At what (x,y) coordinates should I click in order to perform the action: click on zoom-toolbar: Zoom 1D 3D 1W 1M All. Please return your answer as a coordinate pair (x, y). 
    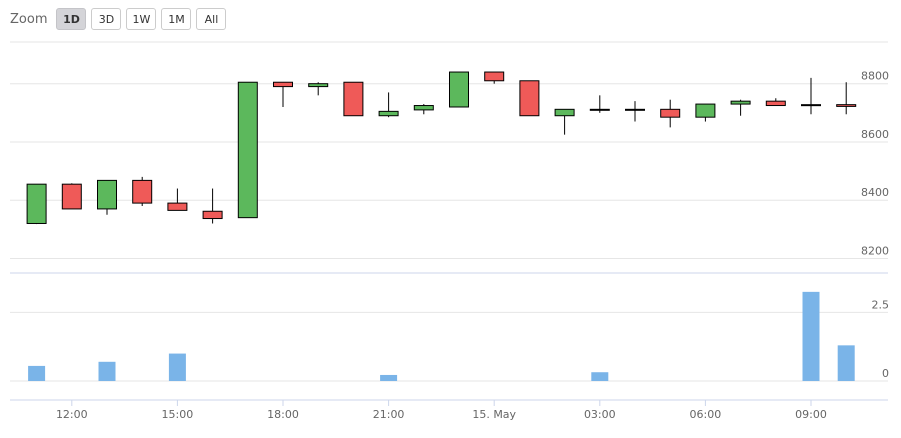
    Looking at the image, I should click on (118, 19).